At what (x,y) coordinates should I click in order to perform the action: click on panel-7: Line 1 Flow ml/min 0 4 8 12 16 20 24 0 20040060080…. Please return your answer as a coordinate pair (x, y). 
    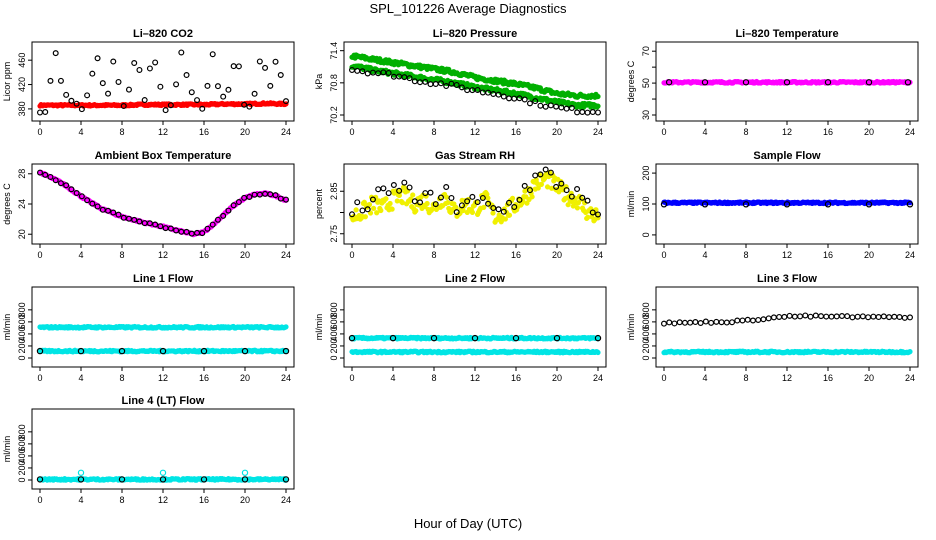
    Looking at the image, I should click on (148, 328).